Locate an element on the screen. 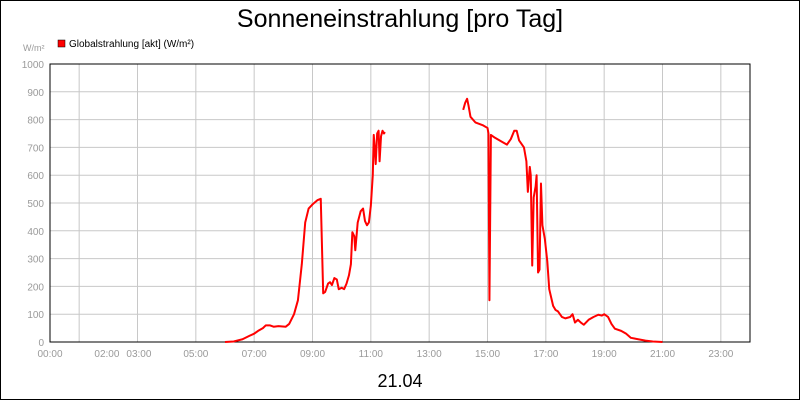 The image size is (800, 400). legend-label: Globalstrahlung [akt] (W/m²) is located at coordinates (131, 44).